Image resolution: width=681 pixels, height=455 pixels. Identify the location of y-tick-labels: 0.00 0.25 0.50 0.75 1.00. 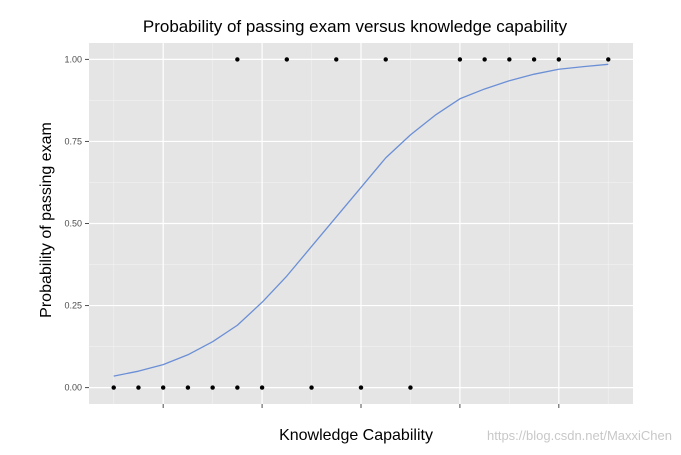
(73, 223).